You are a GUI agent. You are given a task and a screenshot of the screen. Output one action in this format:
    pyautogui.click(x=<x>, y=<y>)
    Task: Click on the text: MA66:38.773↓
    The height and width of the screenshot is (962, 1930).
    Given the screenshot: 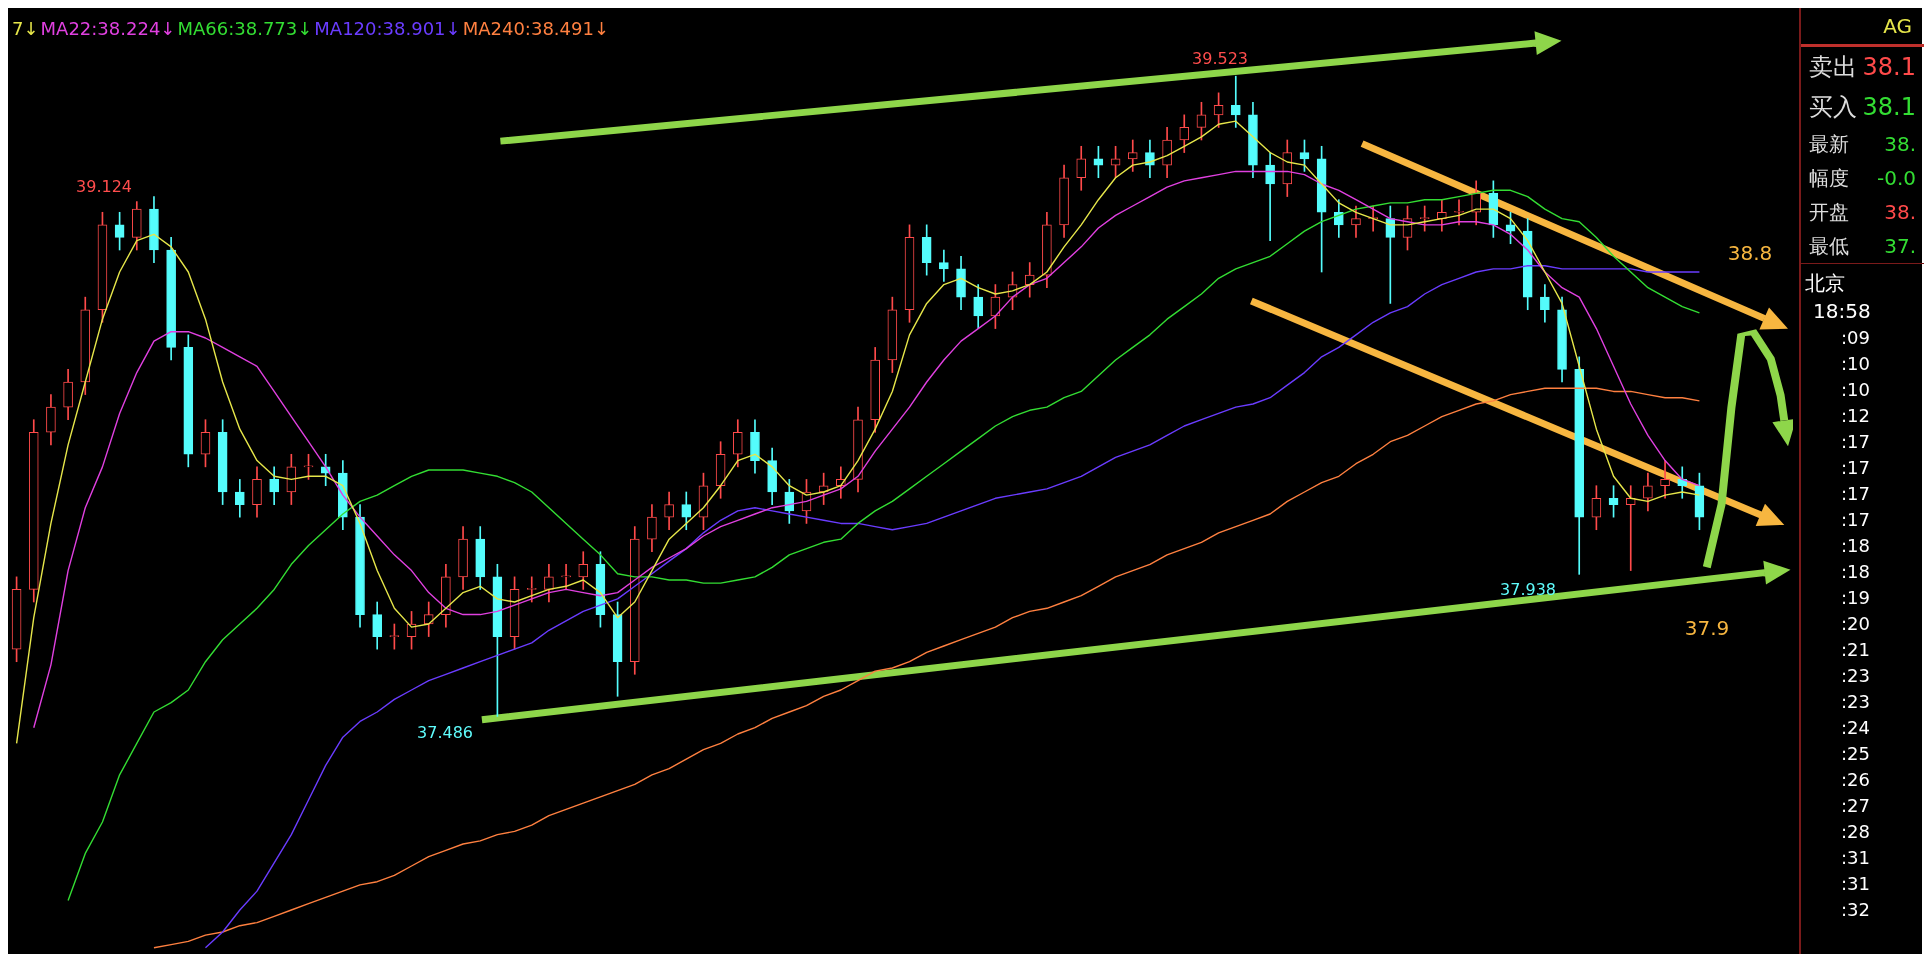 What is the action you would take?
    pyautogui.click(x=245, y=28)
    